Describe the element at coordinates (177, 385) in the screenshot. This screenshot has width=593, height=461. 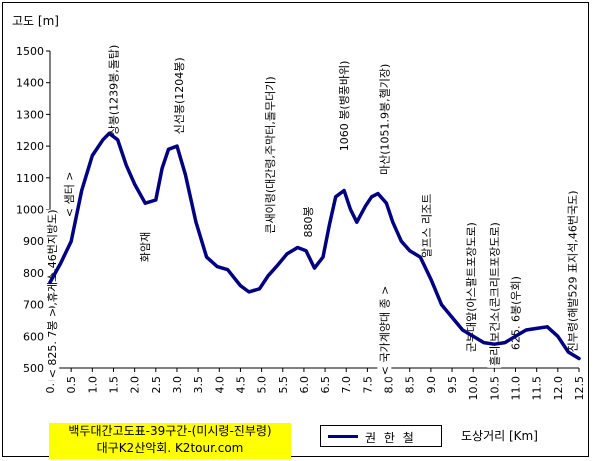
I see `x-tick-label: 3.0` at that location.